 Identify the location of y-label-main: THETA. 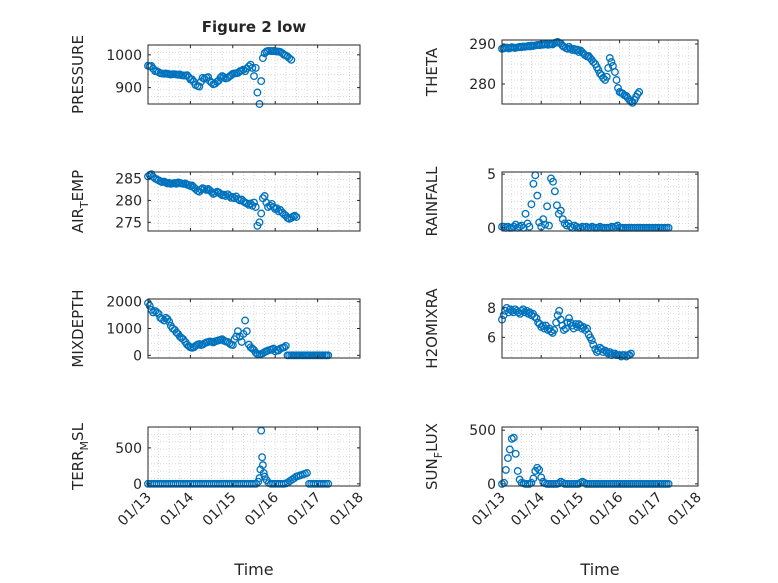
(432, 72).